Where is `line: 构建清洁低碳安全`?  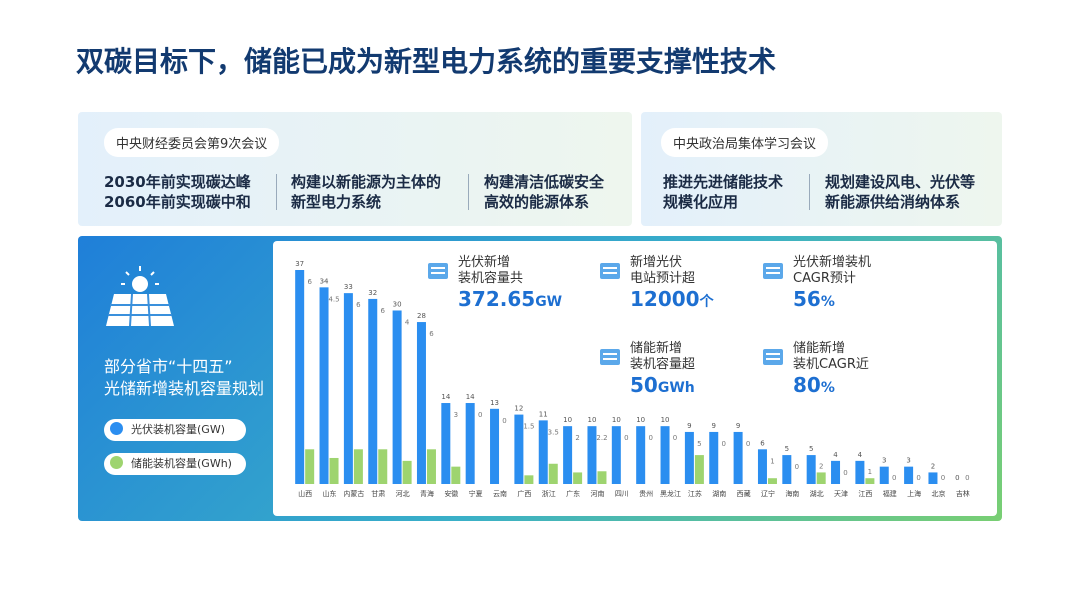
line: 构建清洁低碳安全 is located at coordinates (544, 182).